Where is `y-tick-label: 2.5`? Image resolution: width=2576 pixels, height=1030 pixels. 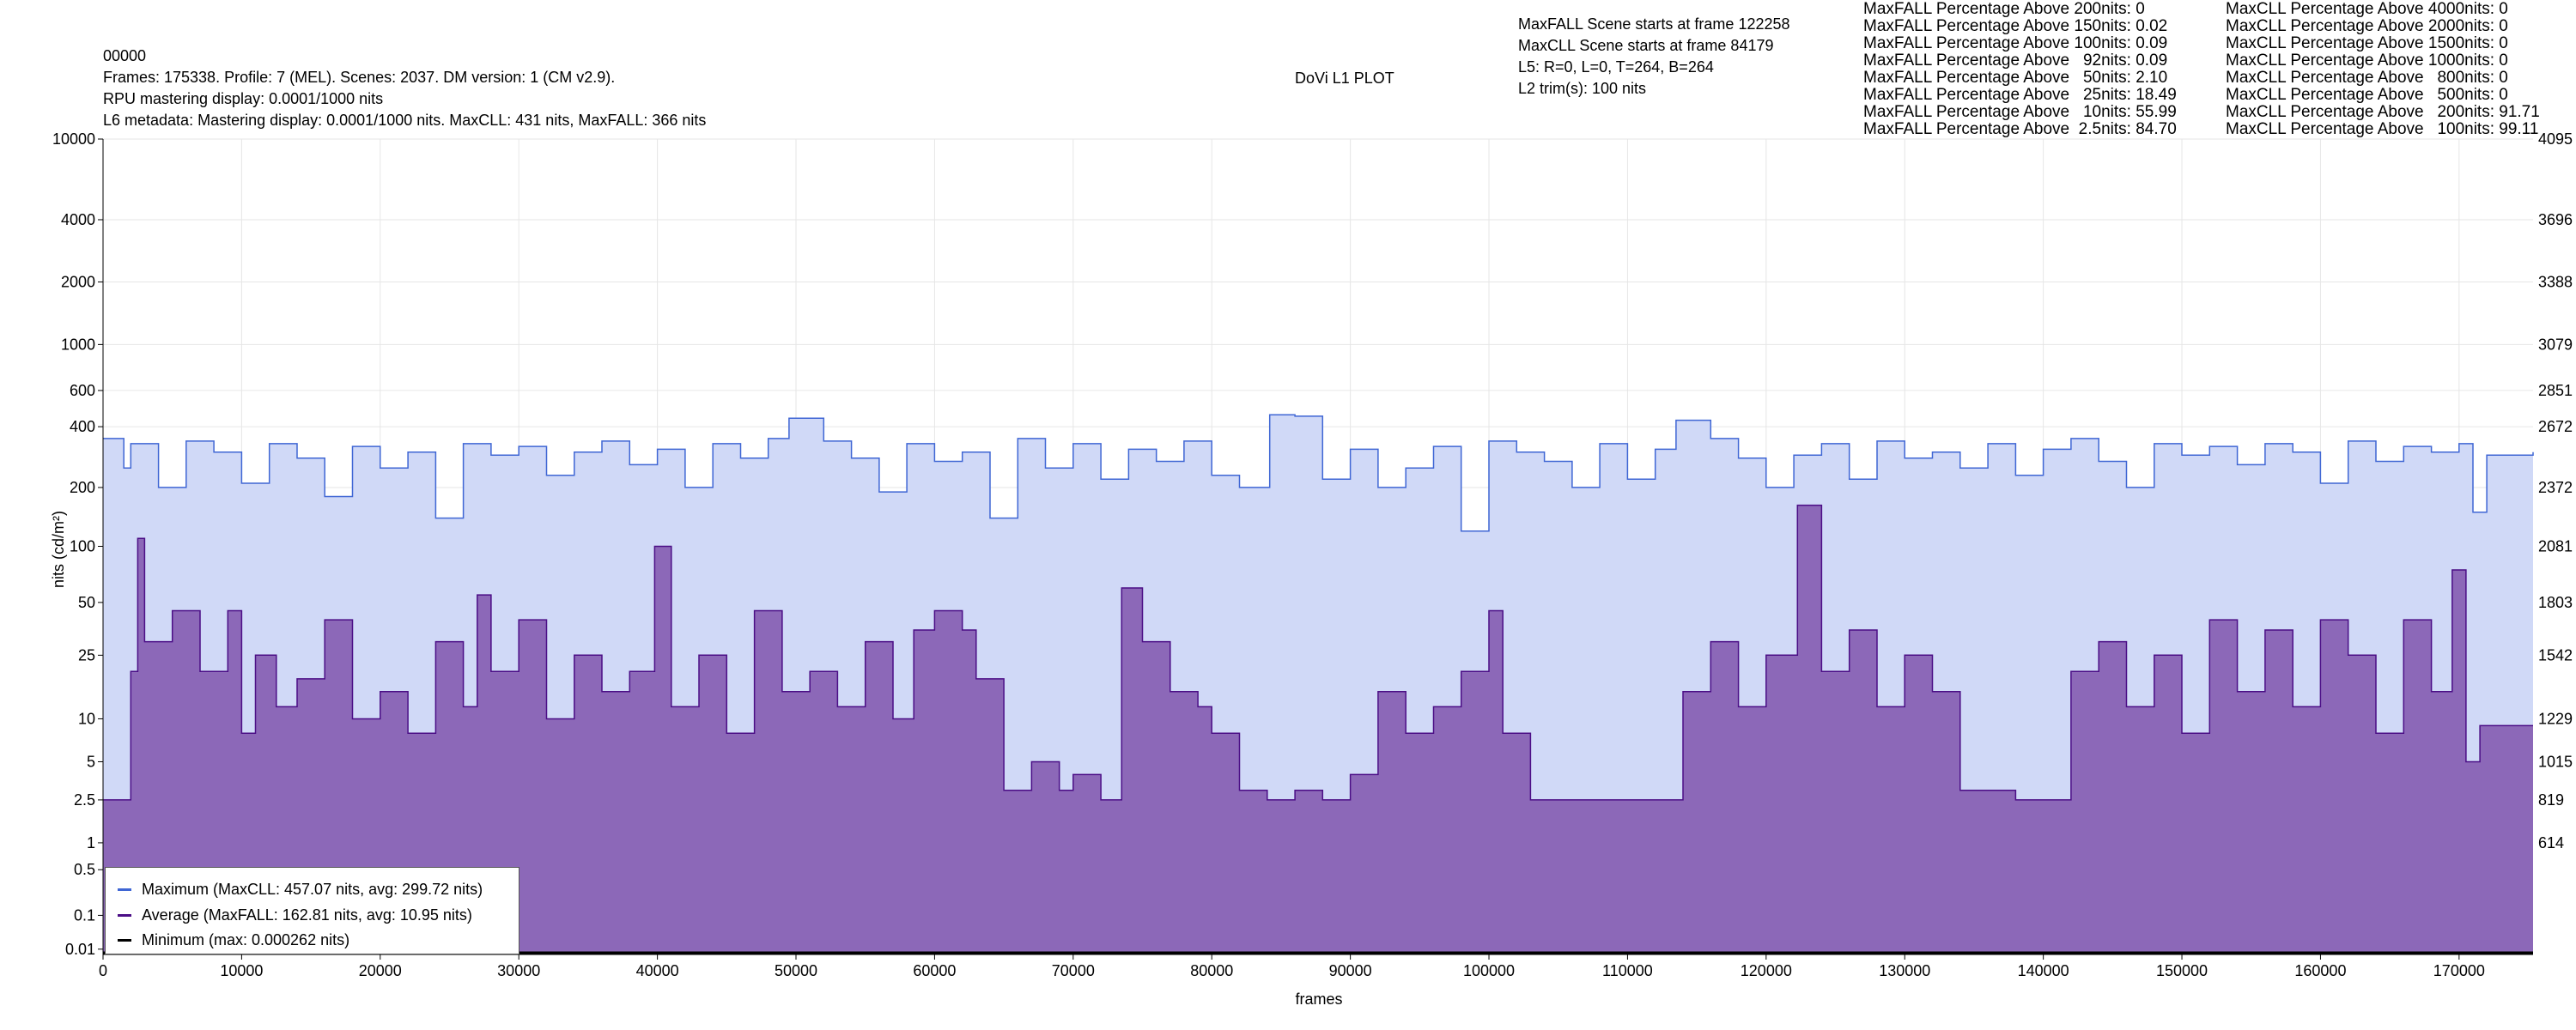 y-tick-label: 2.5 is located at coordinates (85, 800).